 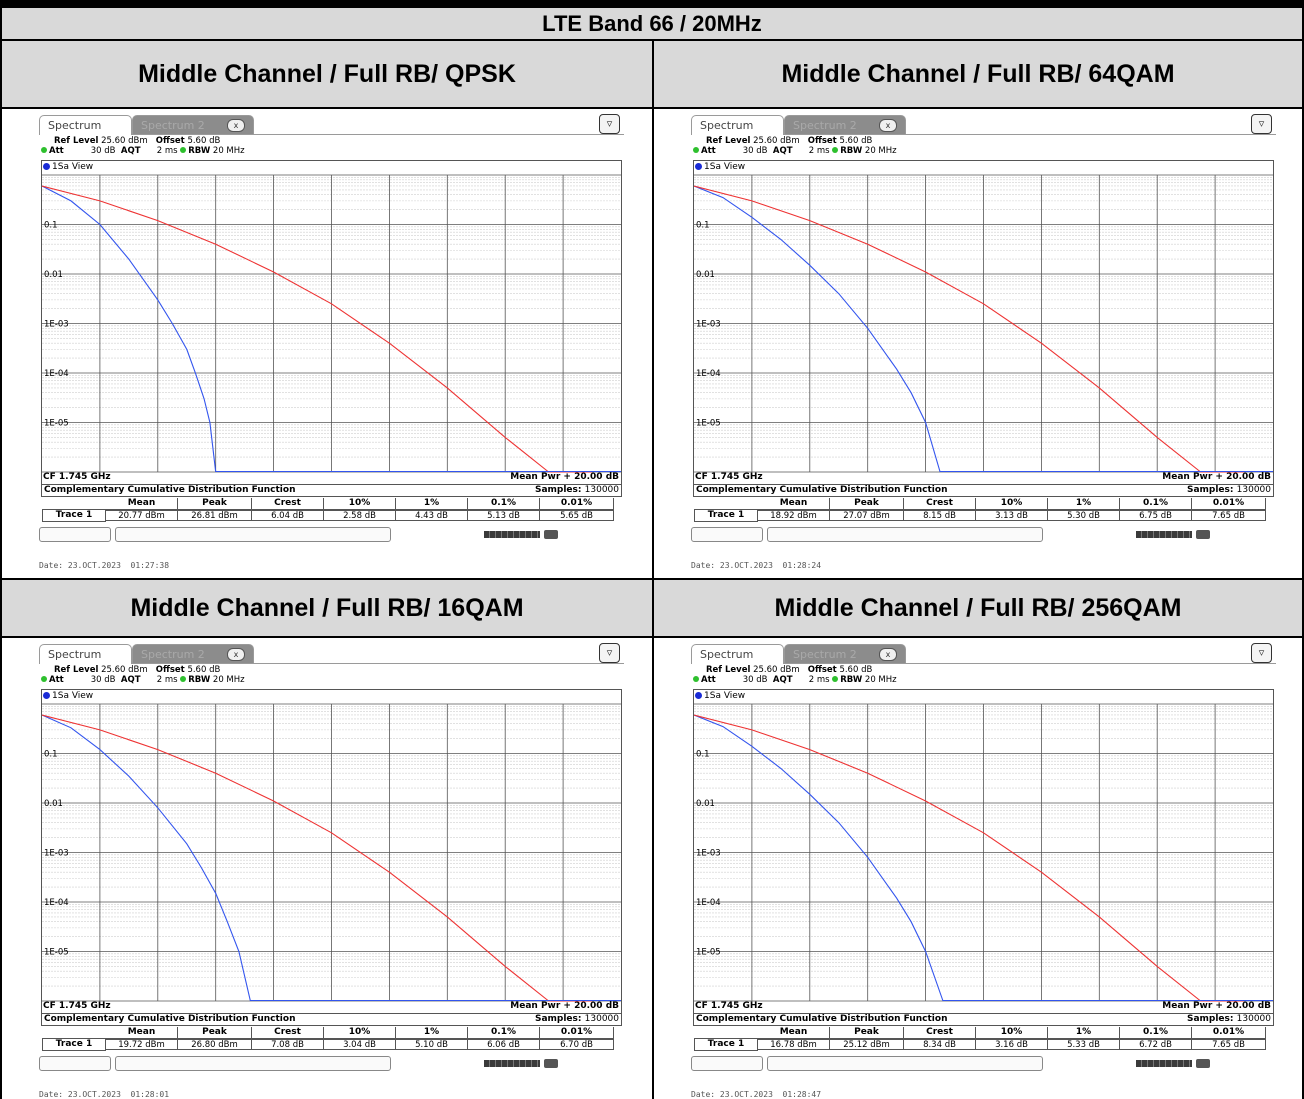 I want to click on results-value-p001: 6.70 dB, so click(x=577, y=1044).